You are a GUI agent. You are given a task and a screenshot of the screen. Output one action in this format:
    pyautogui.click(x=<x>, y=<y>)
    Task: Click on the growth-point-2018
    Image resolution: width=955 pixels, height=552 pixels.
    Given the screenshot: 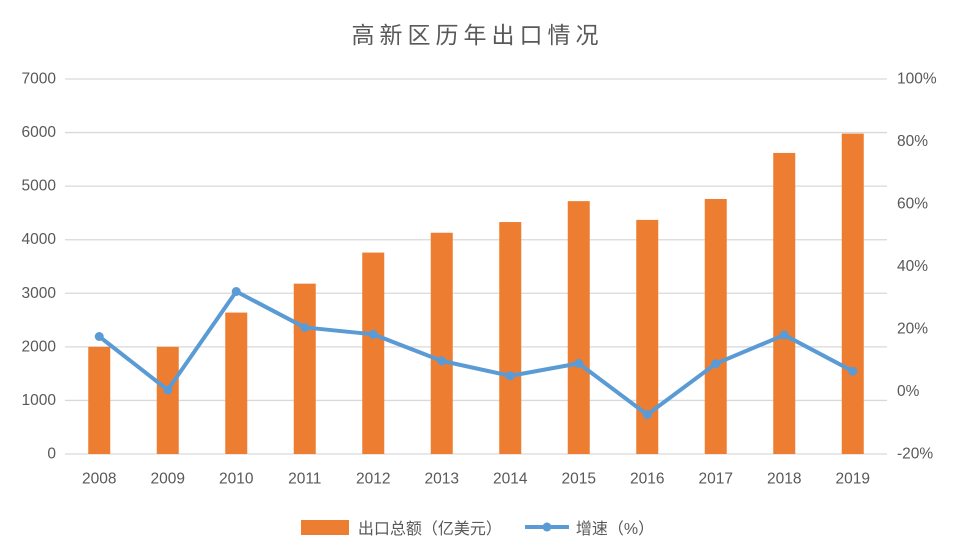 What is the action you would take?
    pyautogui.click(x=784, y=335)
    